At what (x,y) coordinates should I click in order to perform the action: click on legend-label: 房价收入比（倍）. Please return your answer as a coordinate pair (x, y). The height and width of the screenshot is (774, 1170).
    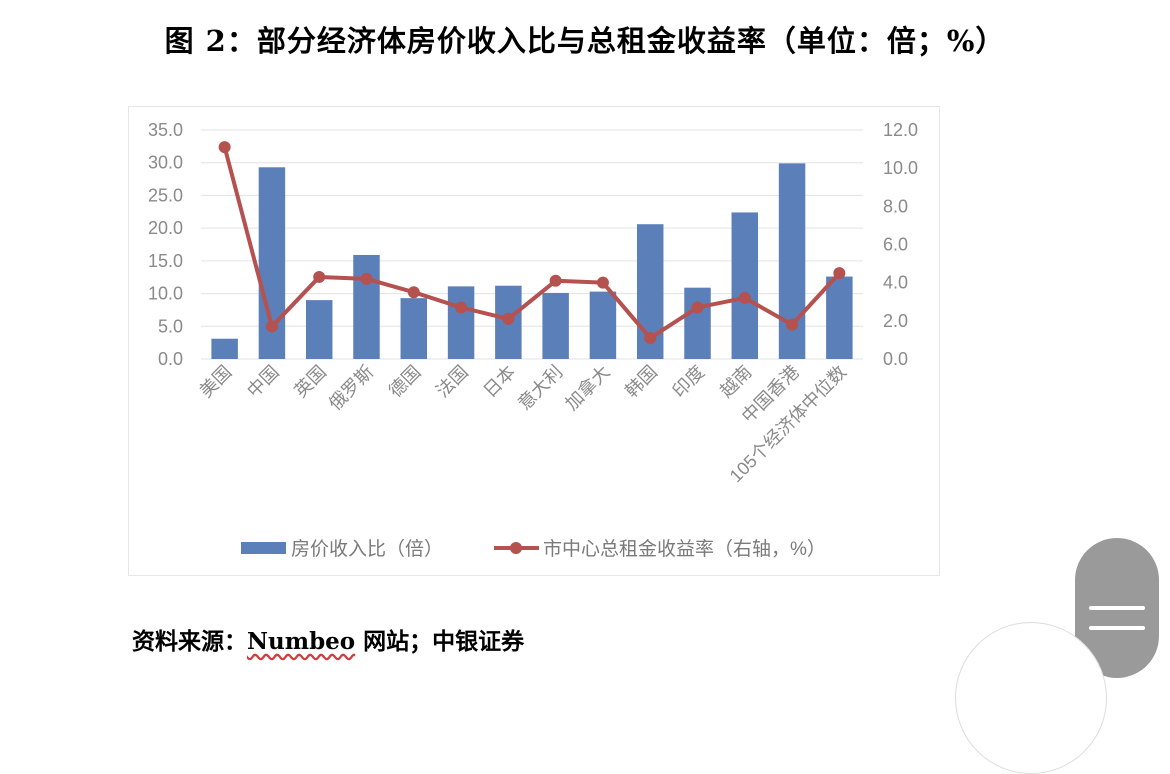
    Looking at the image, I should click on (367, 549).